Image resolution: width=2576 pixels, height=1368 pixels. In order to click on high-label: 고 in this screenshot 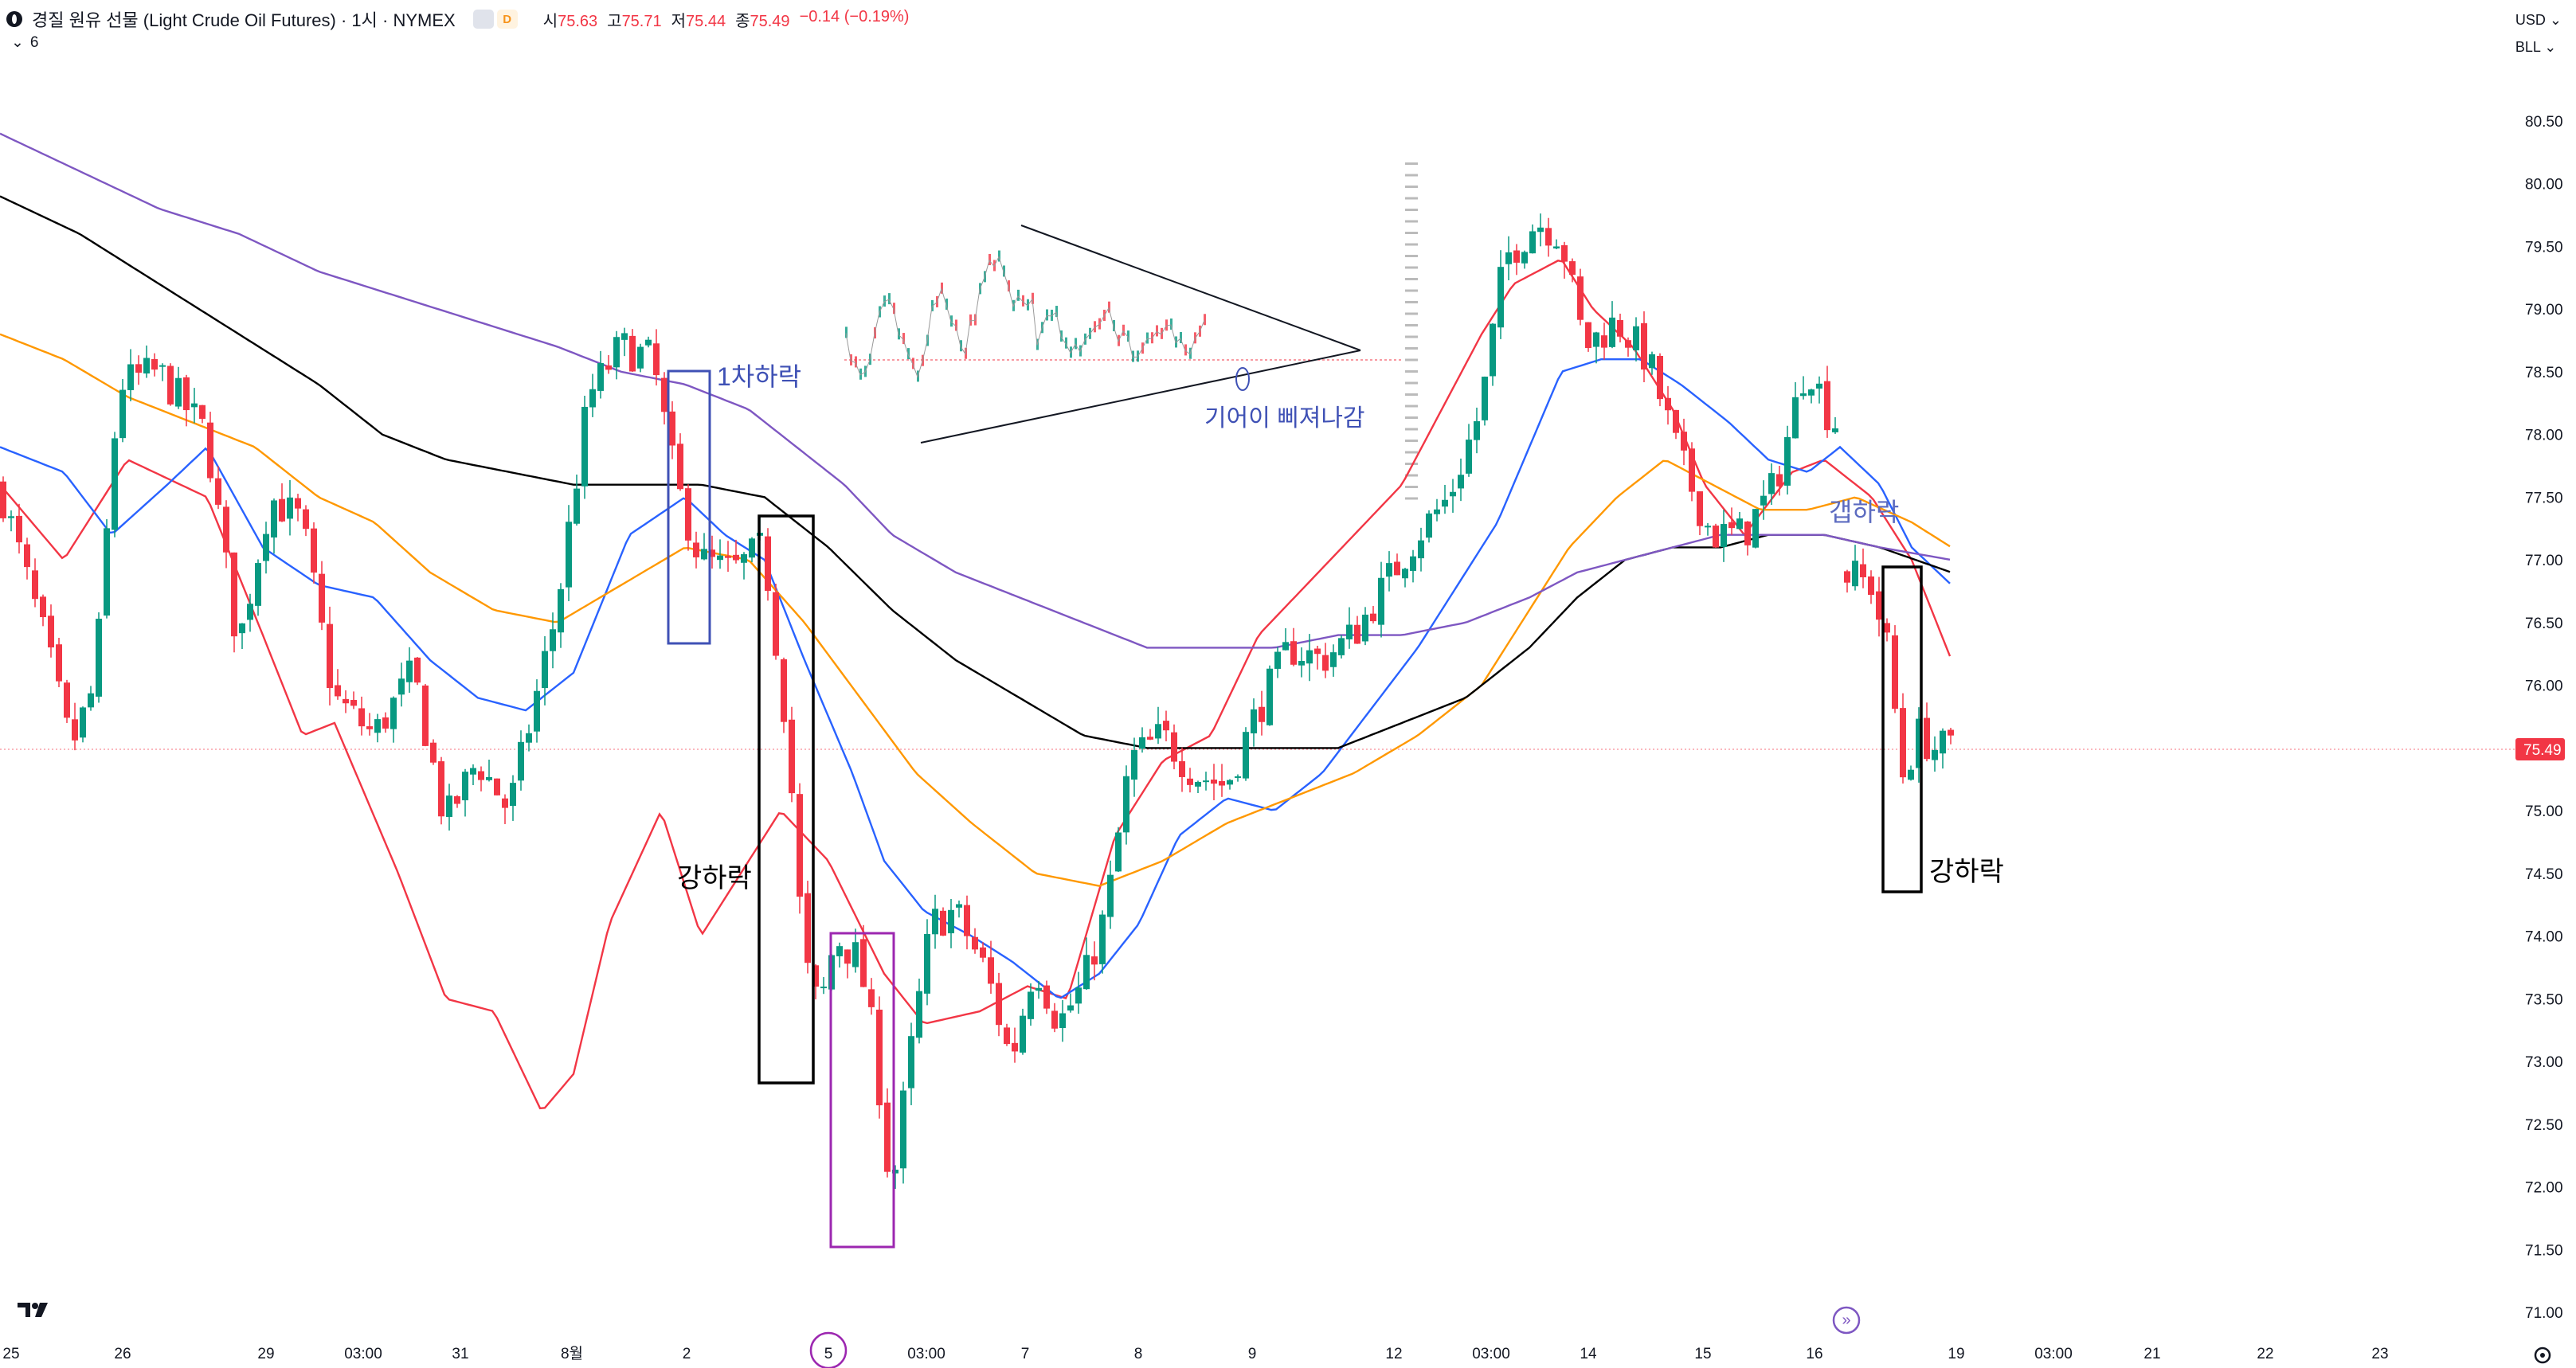, I will do `click(614, 21)`.